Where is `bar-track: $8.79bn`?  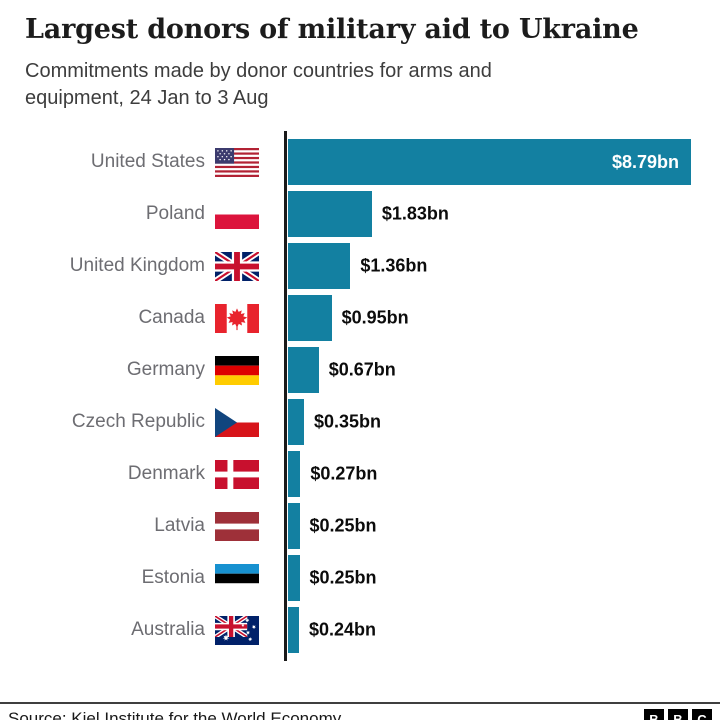
bar-track: $8.79bn is located at coordinates (504, 162).